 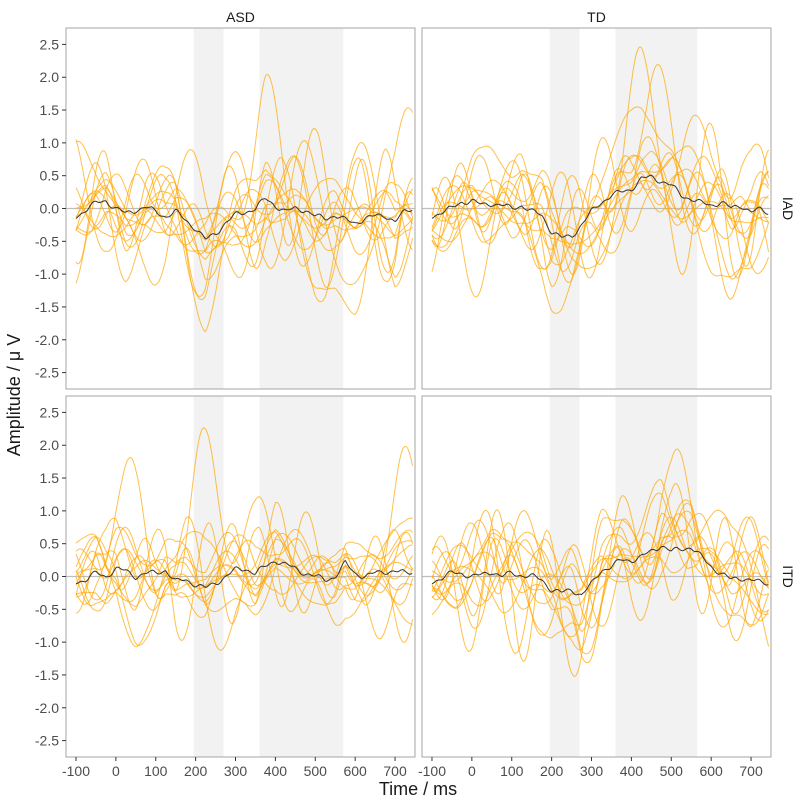 What do you see at coordinates (596, 17) in the screenshot?
I see `strip-label-td: TD` at bounding box center [596, 17].